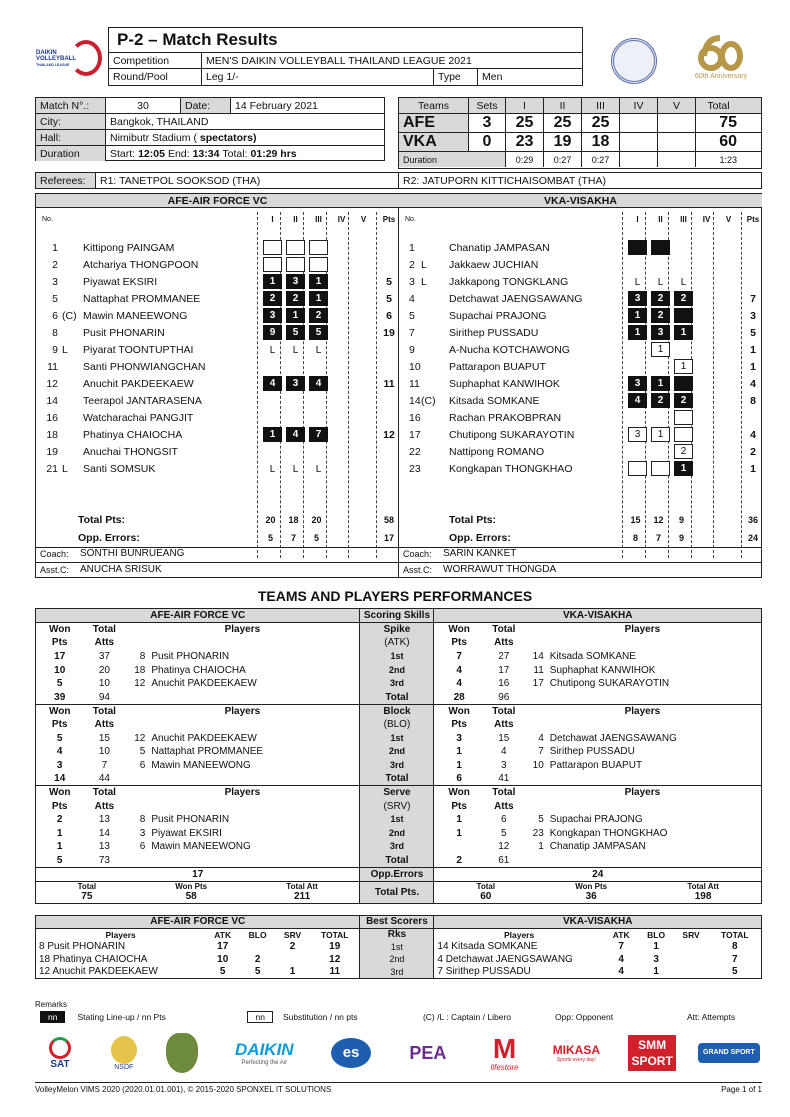 The image size is (790, 1117). Describe the element at coordinates (295, 332) in the screenshot. I see `starting-lineup-box: 5` at that location.